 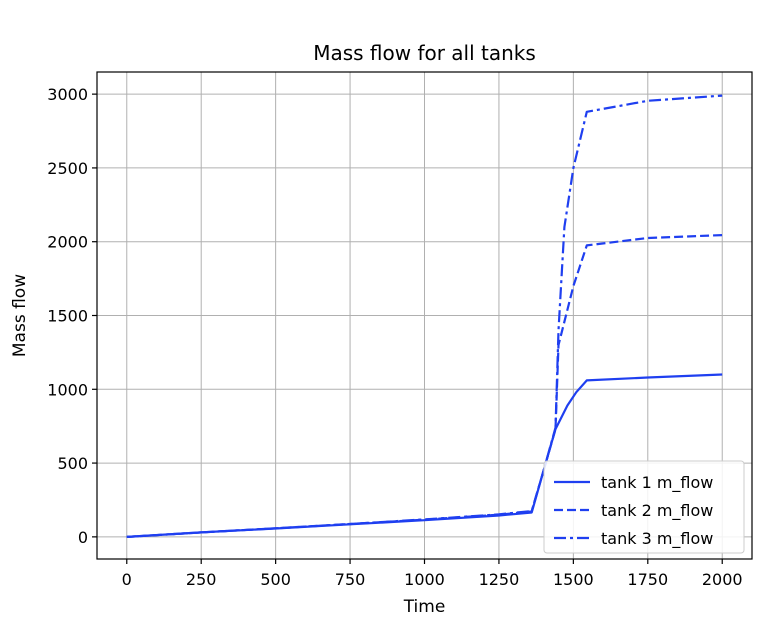 I want to click on x-tick-label: 2000, so click(x=722, y=579).